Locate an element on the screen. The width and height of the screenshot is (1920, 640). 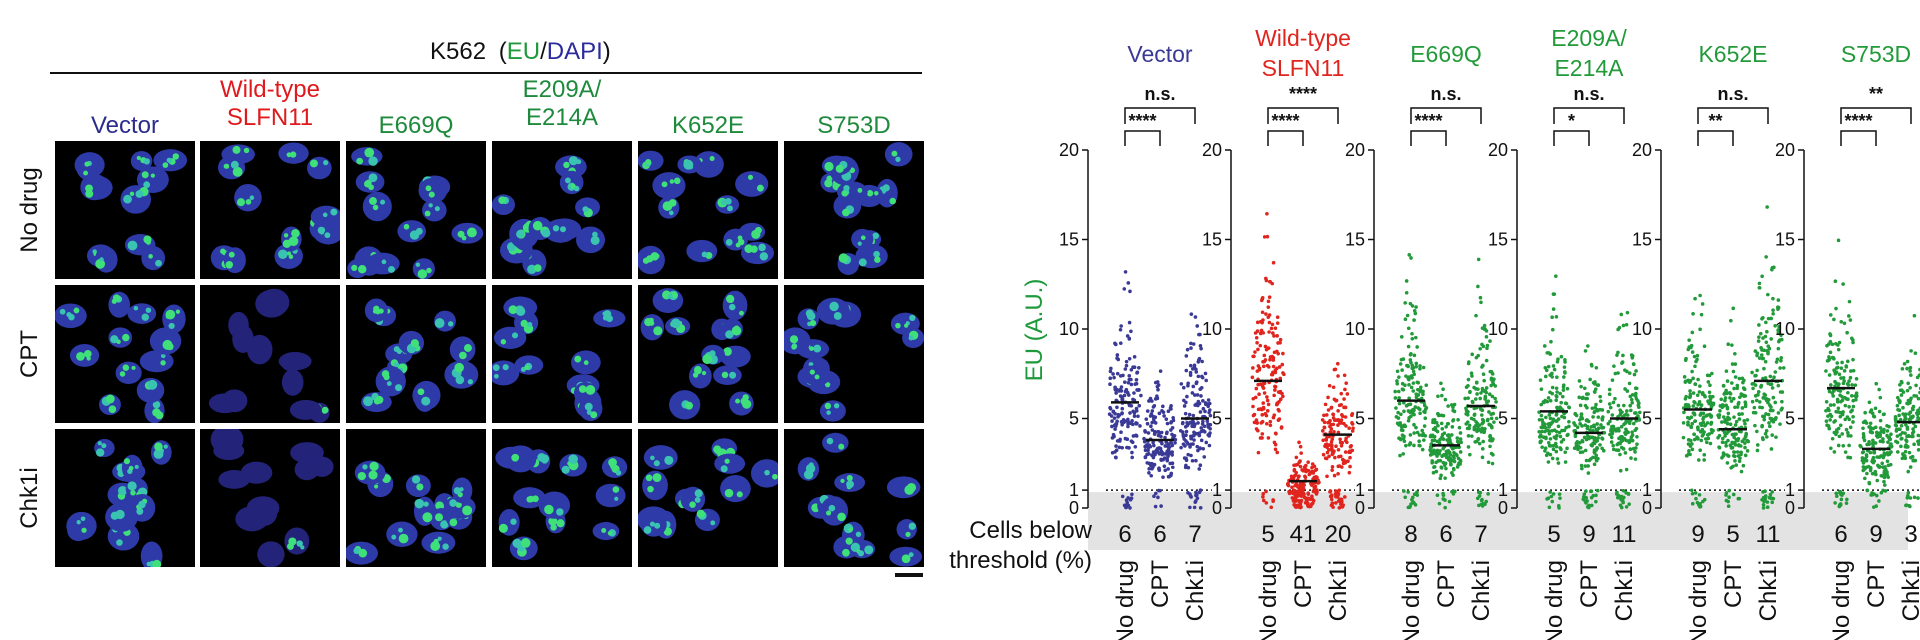
below-threshold-value: 6 is located at coordinates (1445, 534).